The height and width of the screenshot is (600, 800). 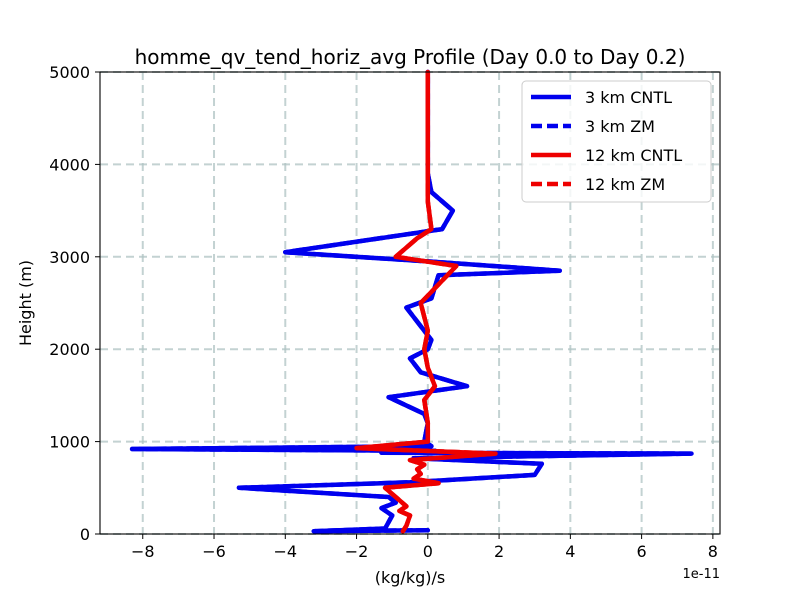 What do you see at coordinates (69, 257) in the screenshot?
I see `y-tick-label: 3000` at bounding box center [69, 257].